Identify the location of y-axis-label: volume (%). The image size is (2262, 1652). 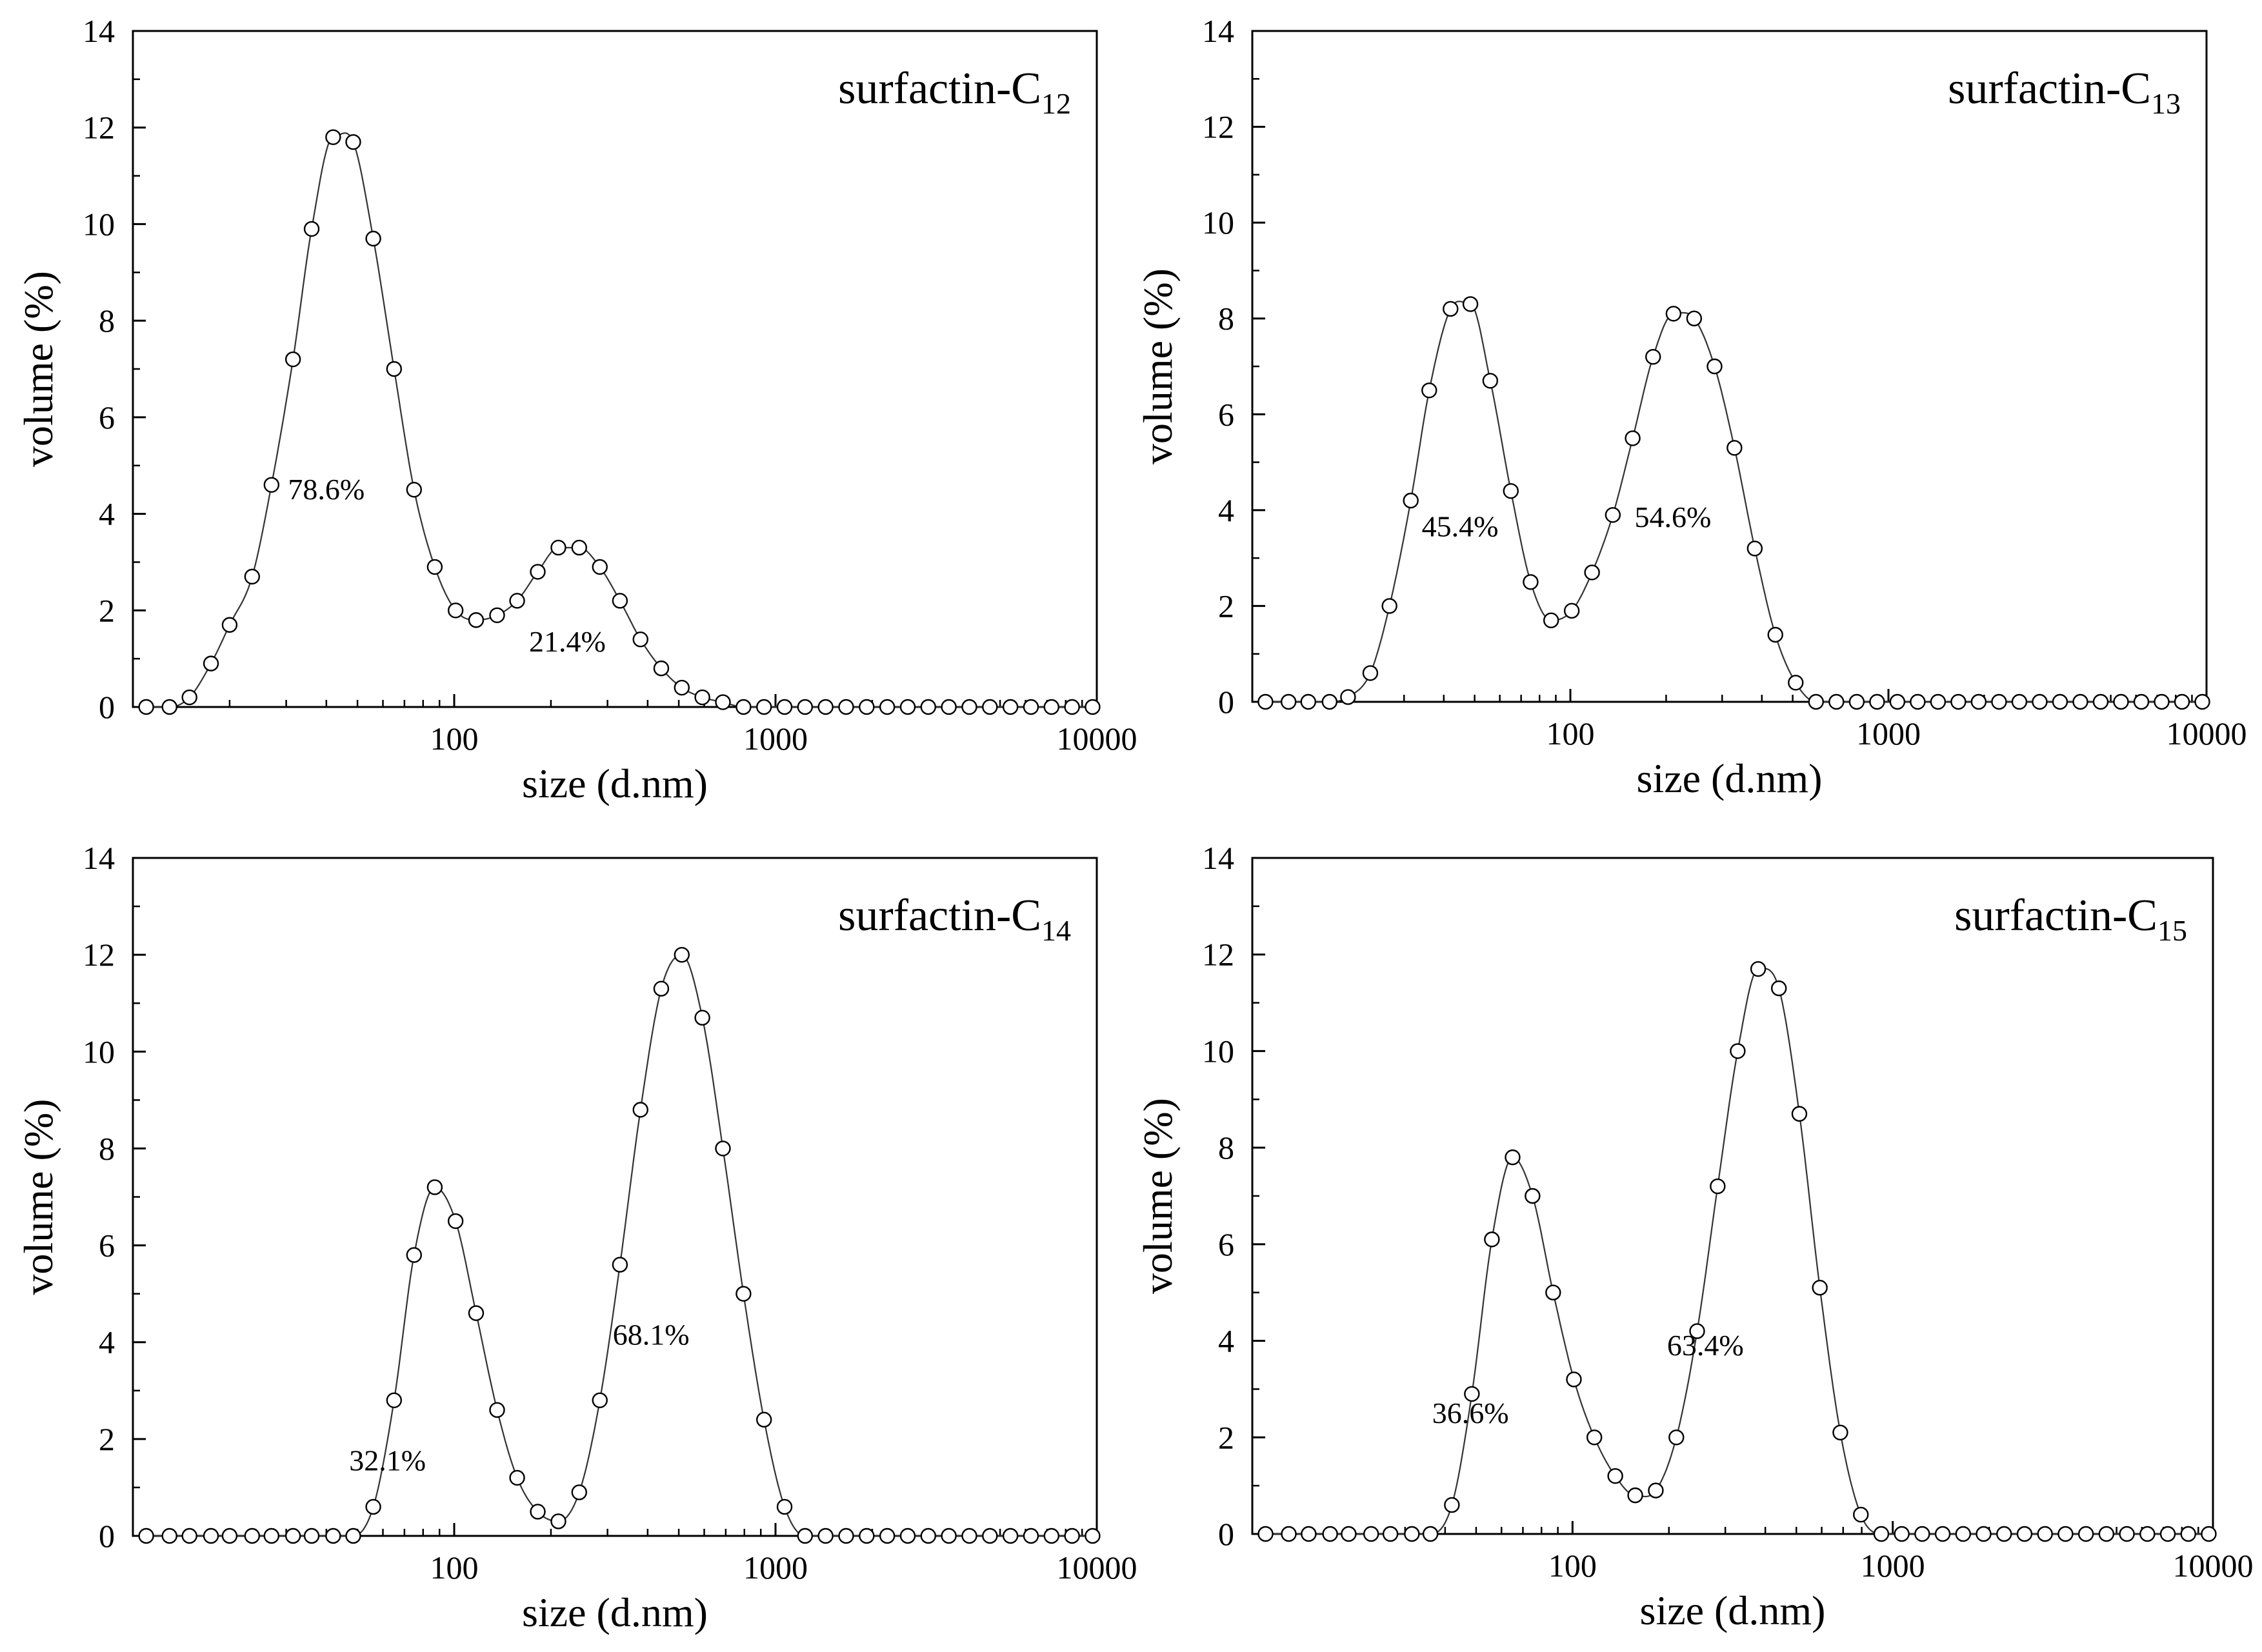
(38, 1197).